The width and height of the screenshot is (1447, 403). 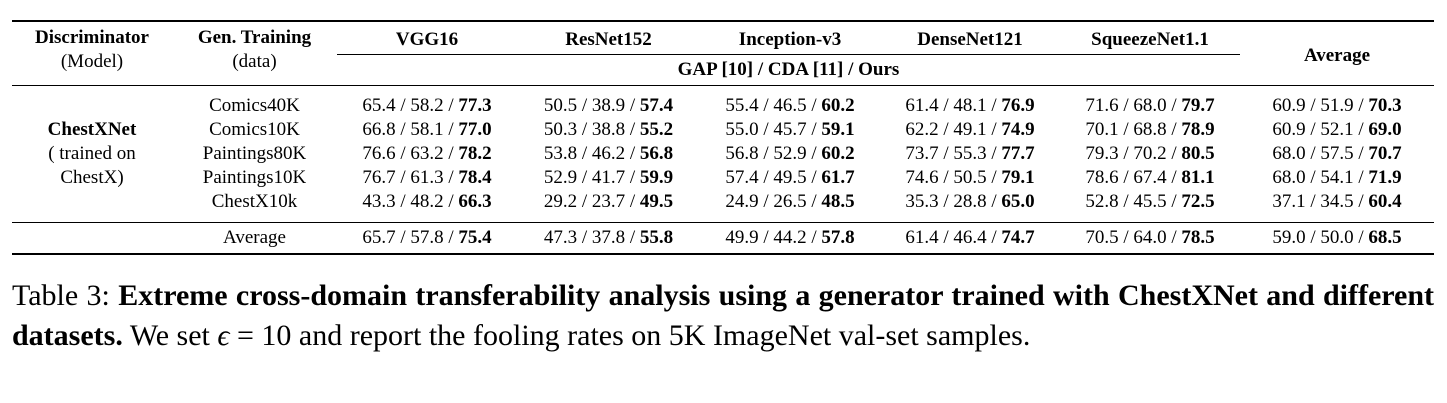 What do you see at coordinates (790, 105) in the screenshot?
I see `table-cell: 55.4 / 46.5 / 60.2` at bounding box center [790, 105].